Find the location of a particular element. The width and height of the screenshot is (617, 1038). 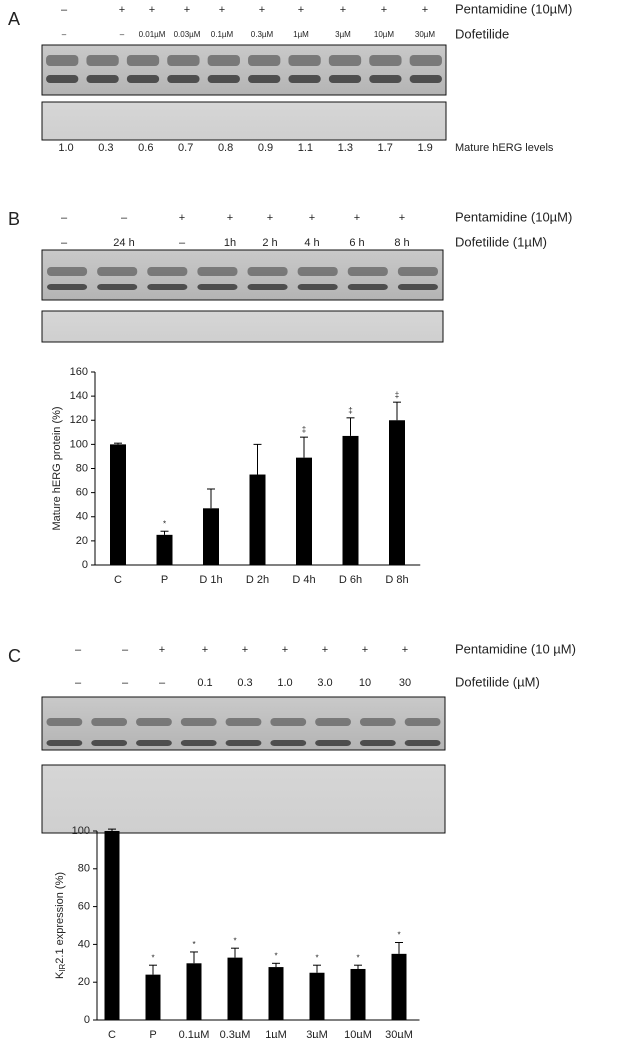

x-tick-label: D 6h is located at coordinates (350, 580).